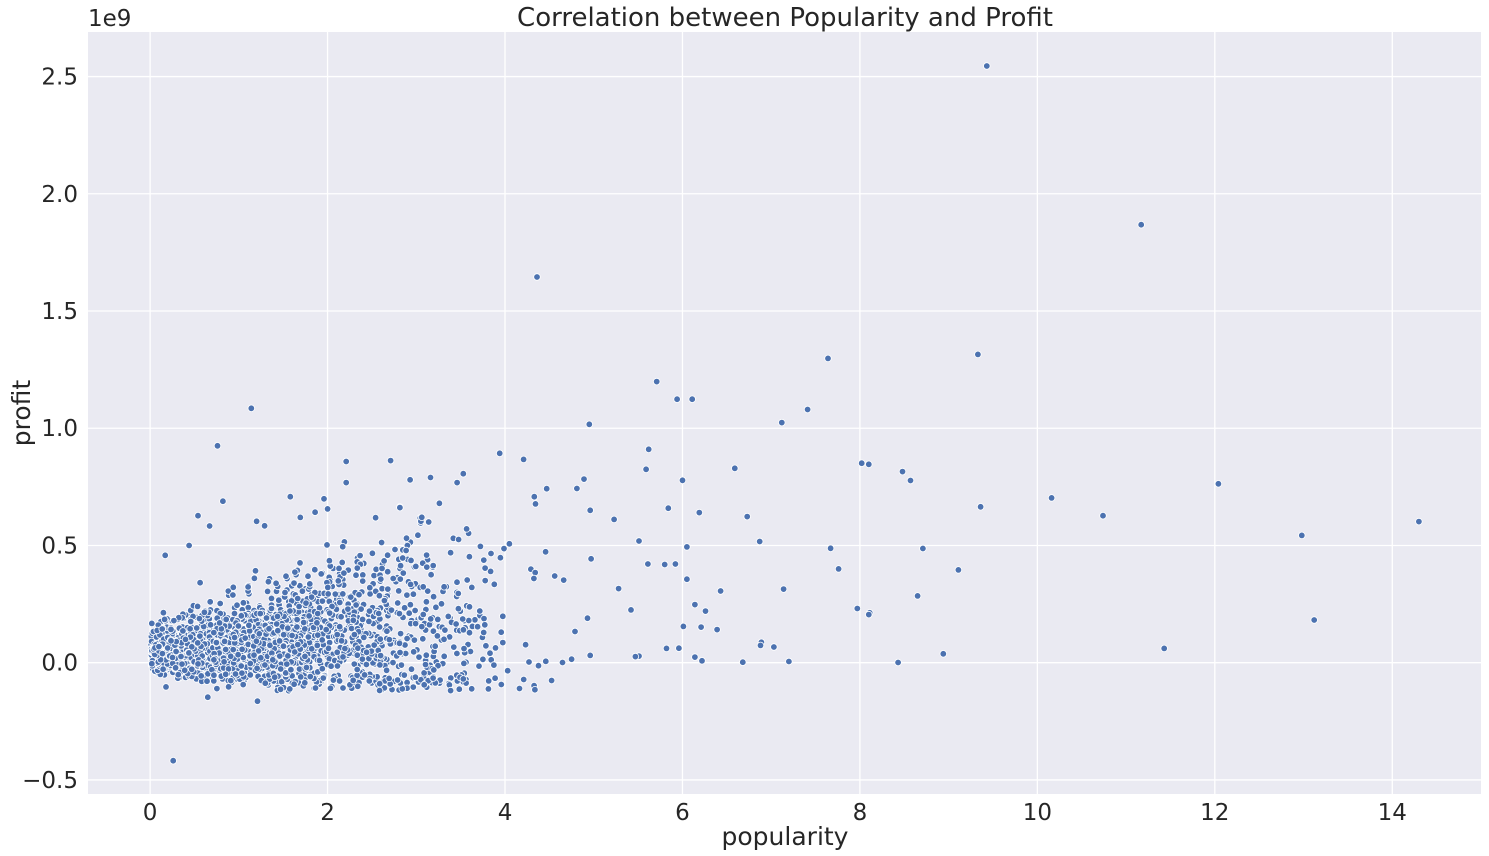 The width and height of the screenshot is (1489, 856). I want to click on y-offset-label: 1e9, so click(109, 19).